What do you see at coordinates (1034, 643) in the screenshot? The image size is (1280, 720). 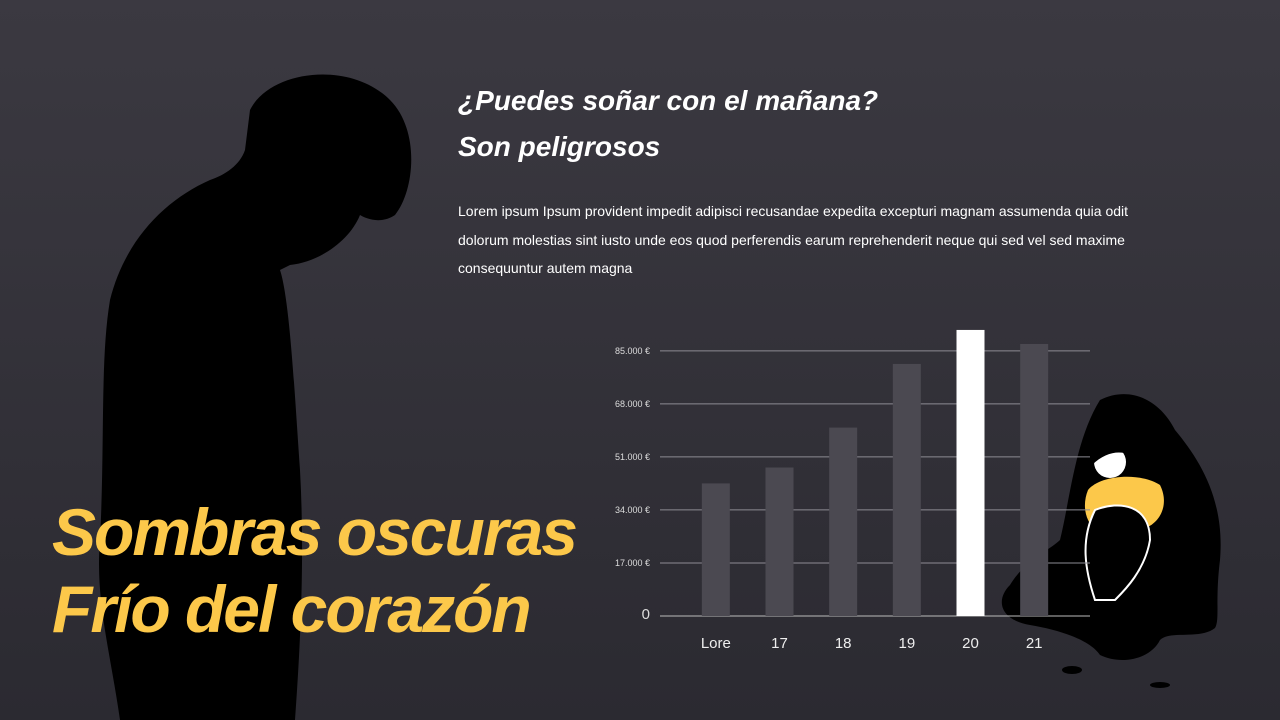 I see `x-tick-label: 21` at bounding box center [1034, 643].